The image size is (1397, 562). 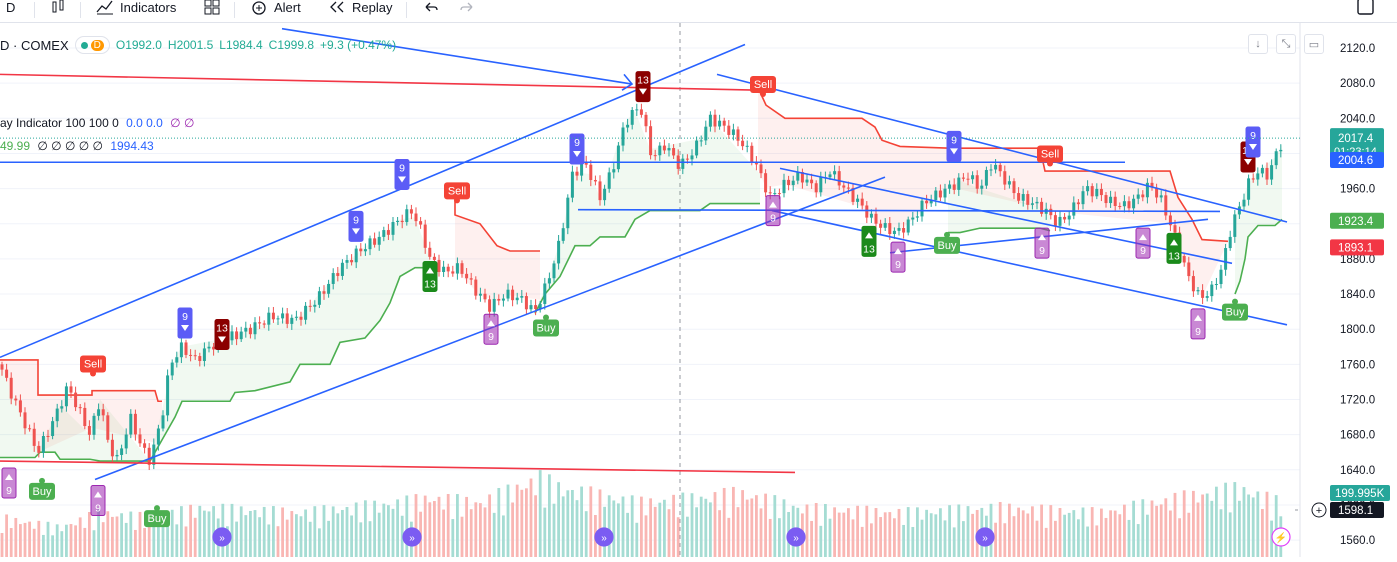 What do you see at coordinates (275, 8) in the screenshot?
I see `alert-button: Alert` at bounding box center [275, 8].